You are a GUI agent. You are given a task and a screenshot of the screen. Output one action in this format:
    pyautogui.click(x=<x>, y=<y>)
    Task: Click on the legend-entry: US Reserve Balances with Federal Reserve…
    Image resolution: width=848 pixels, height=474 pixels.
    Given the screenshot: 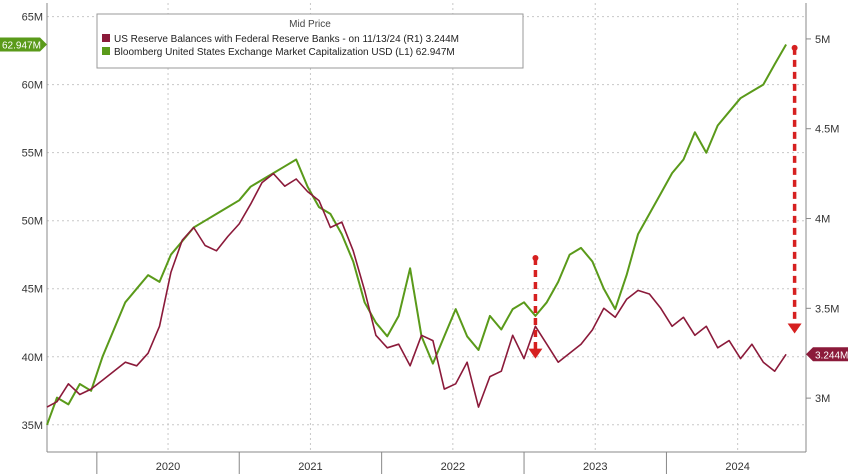 What is the action you would take?
    pyautogui.click(x=286, y=39)
    